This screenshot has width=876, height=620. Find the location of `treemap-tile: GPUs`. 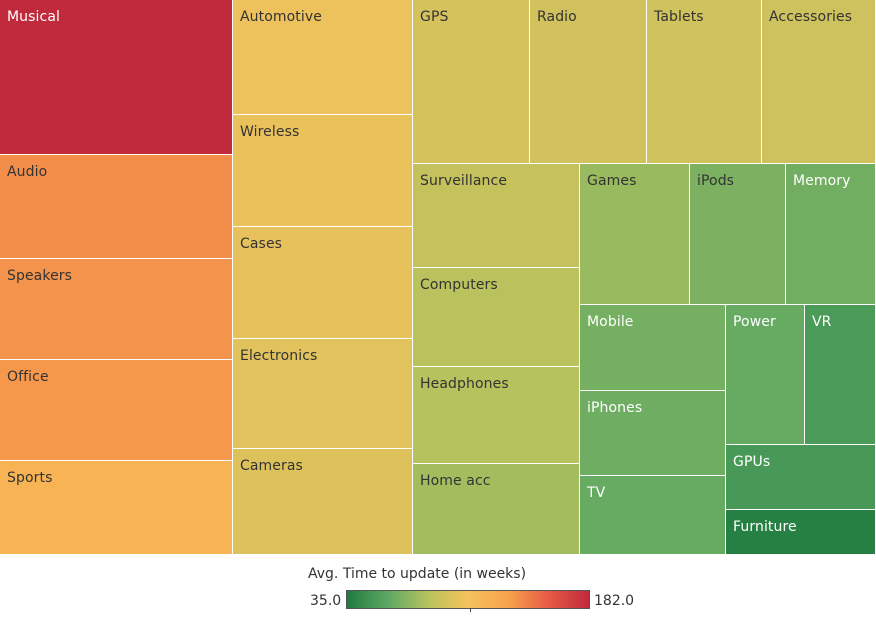

treemap-tile: GPUs is located at coordinates (801, 477).